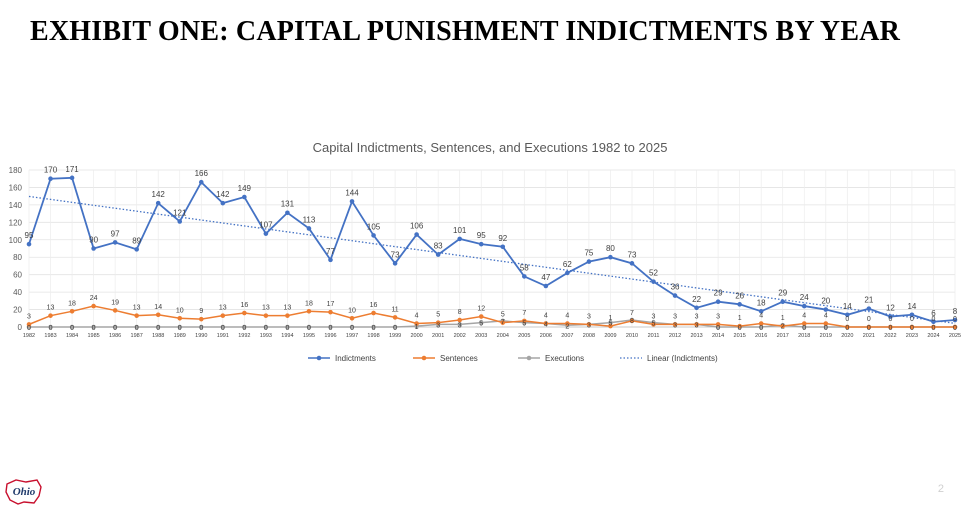 This screenshot has height=515, width=980. I want to click on data-label-indictments: 170, so click(51, 170).